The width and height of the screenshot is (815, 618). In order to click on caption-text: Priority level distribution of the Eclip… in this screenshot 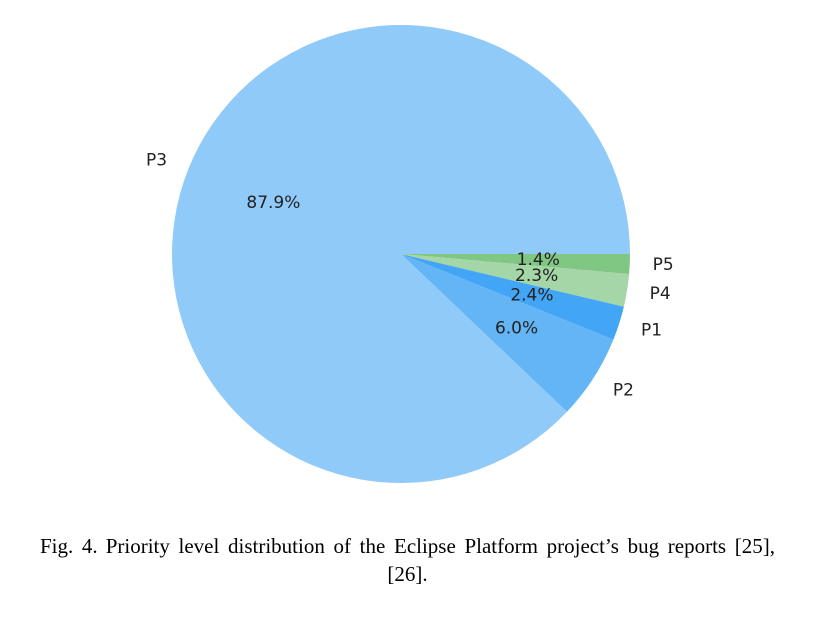, I will do `click(440, 560)`.